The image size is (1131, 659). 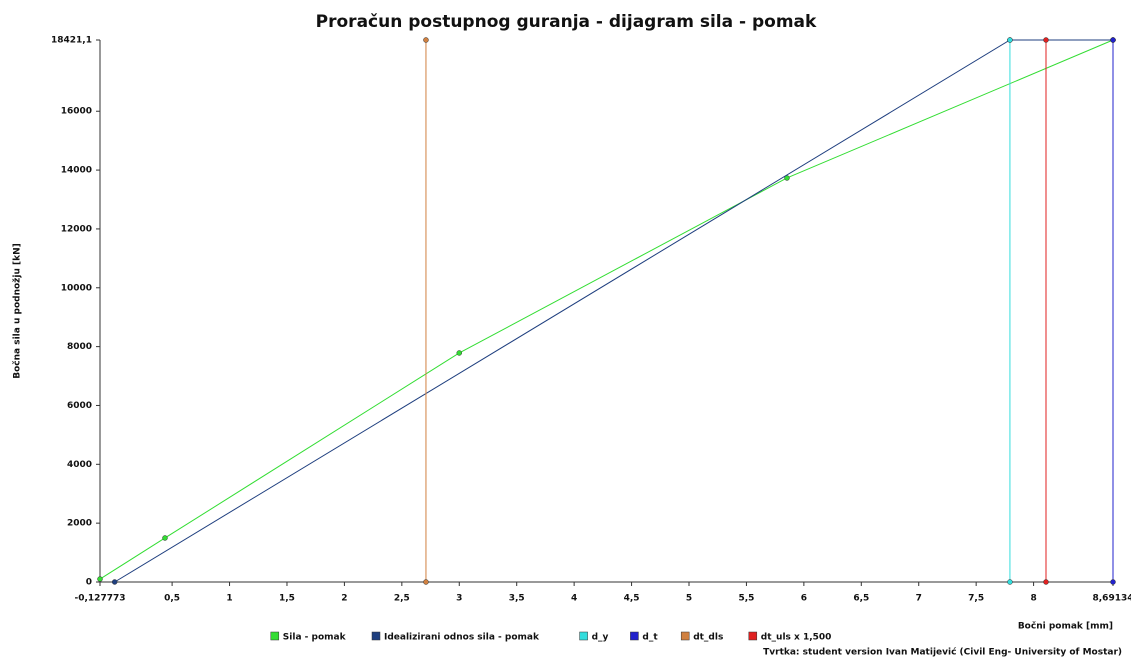 I want to click on legend-label: d_y, so click(x=600, y=638).